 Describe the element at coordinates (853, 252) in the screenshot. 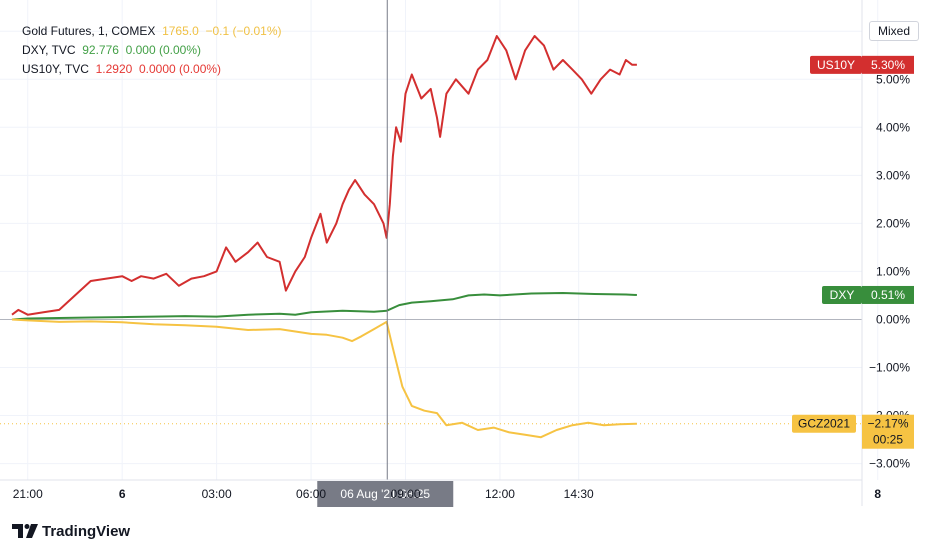

I see `price-labels: US10Y 5.30% DXY 0.51% GCZ2021 −2.17% 00:25` at that location.